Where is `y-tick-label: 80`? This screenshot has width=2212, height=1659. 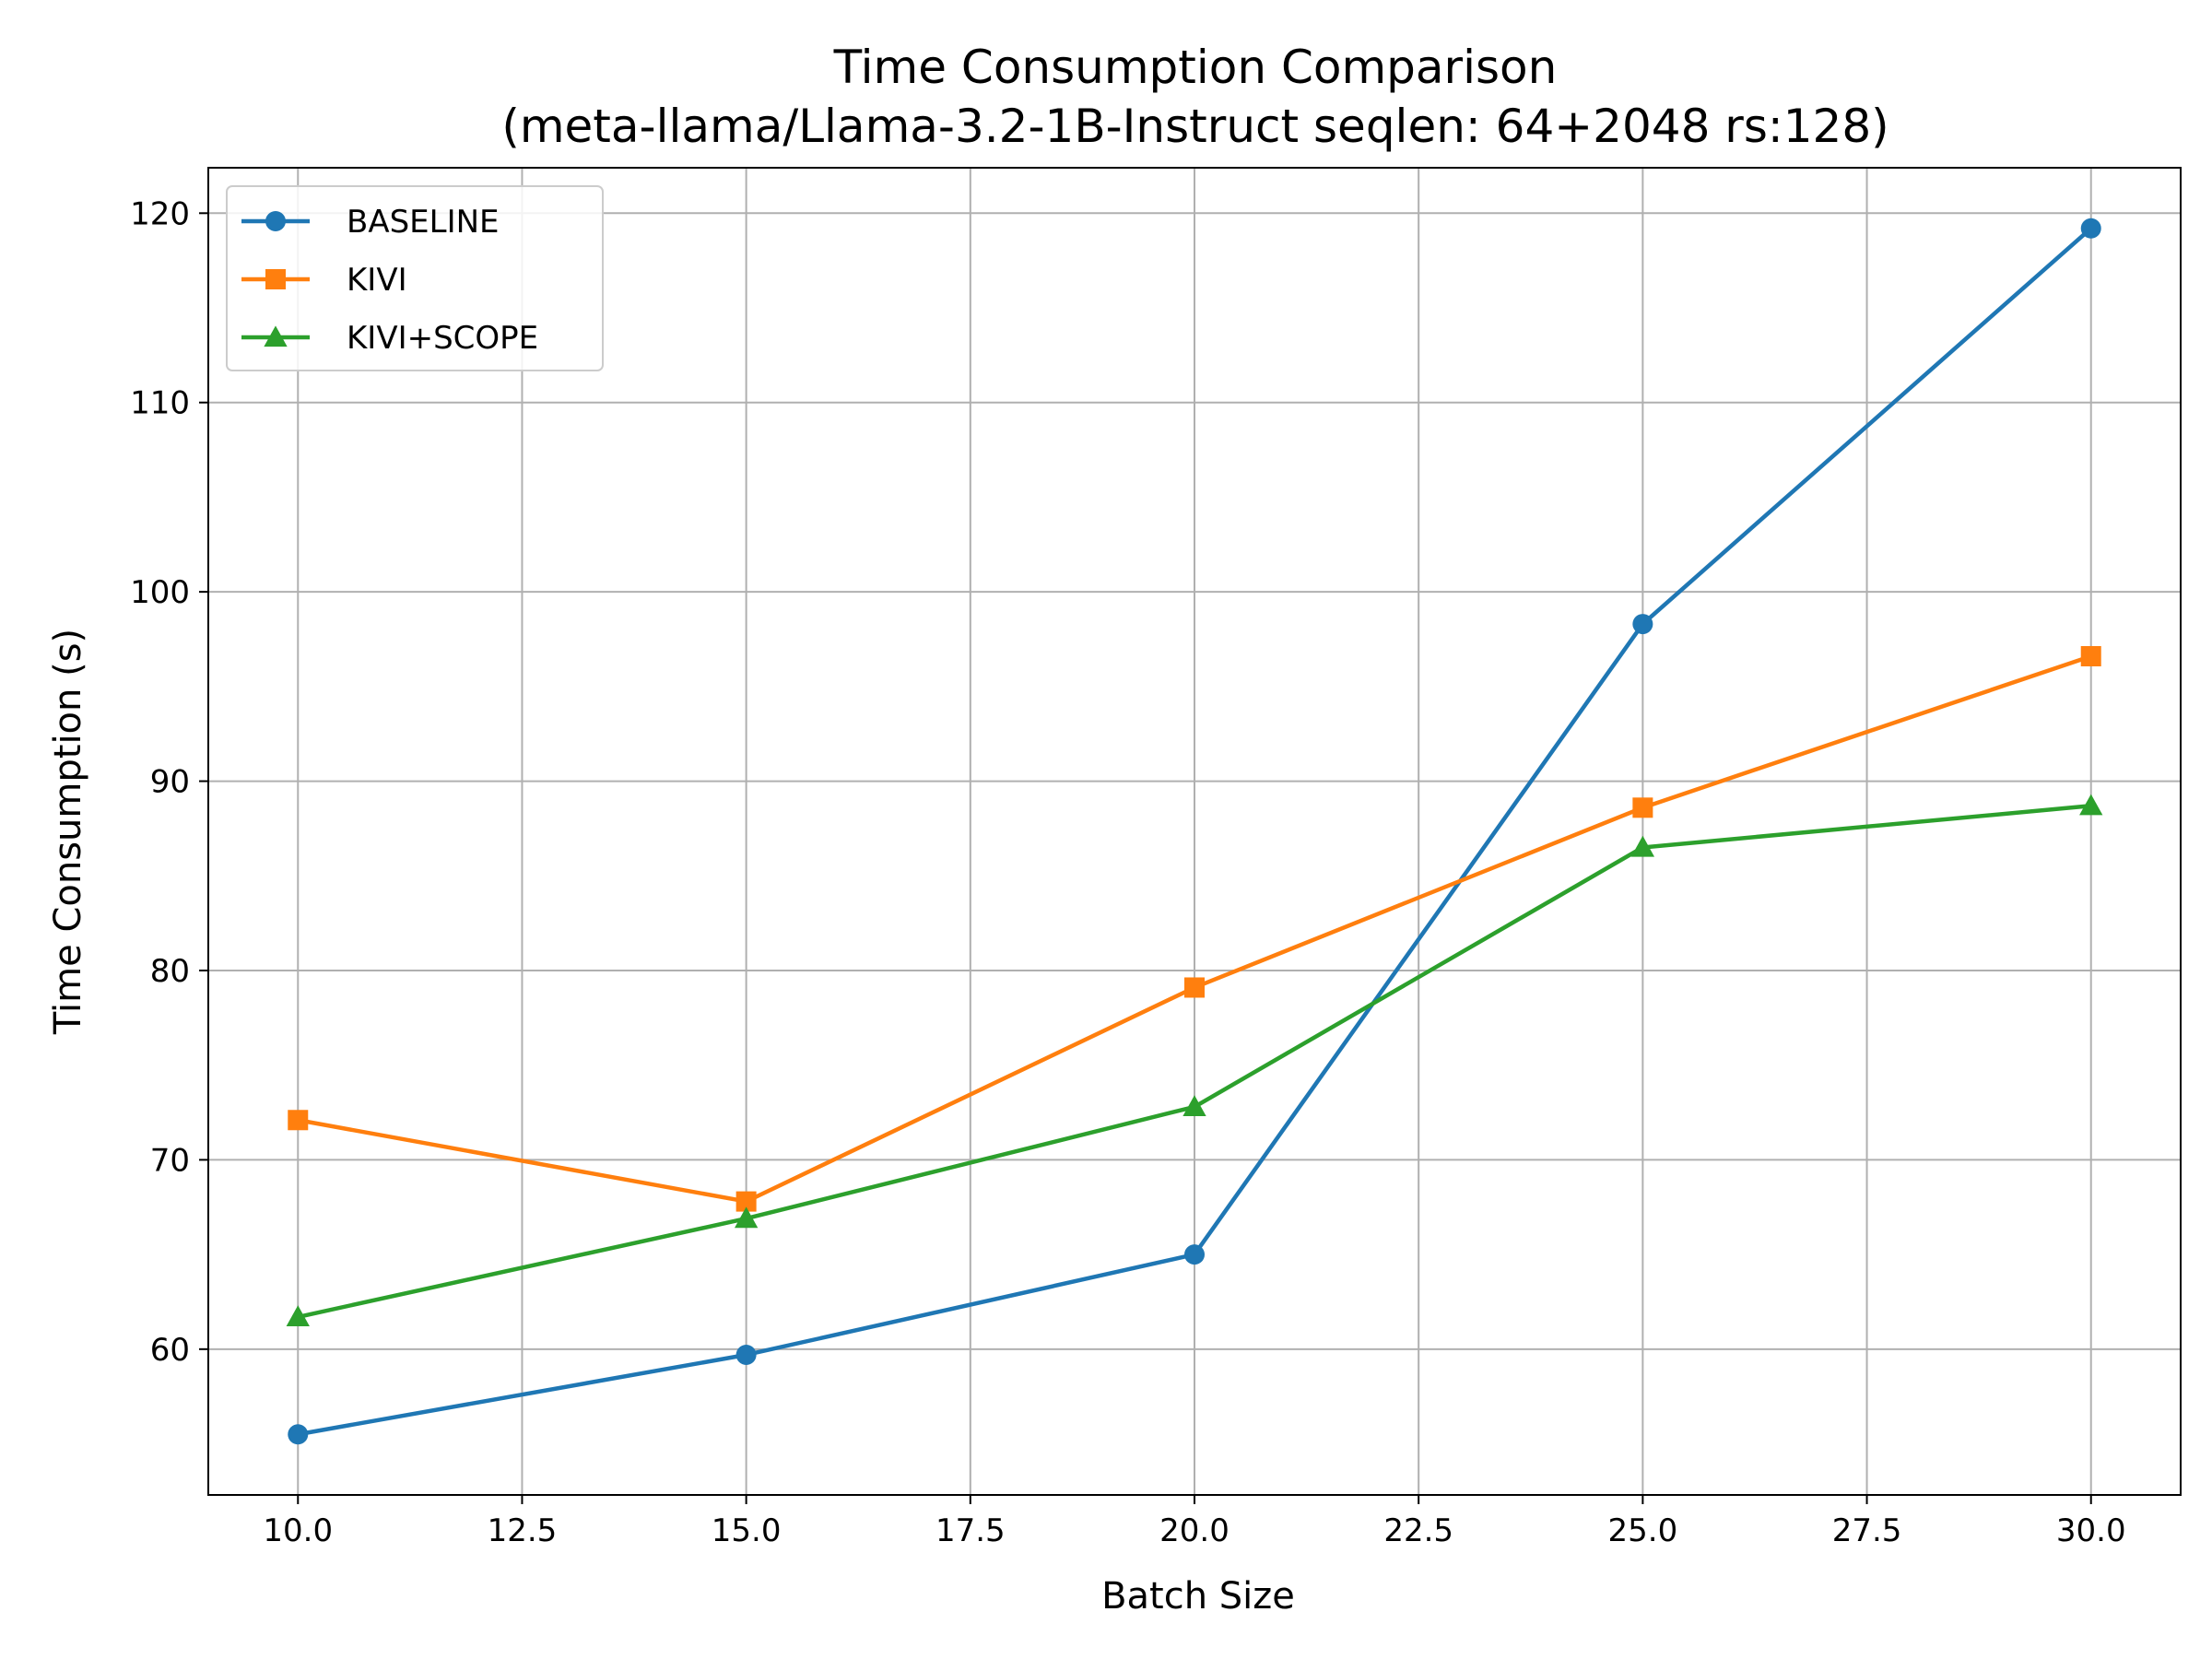 y-tick-label: 80 is located at coordinates (170, 971).